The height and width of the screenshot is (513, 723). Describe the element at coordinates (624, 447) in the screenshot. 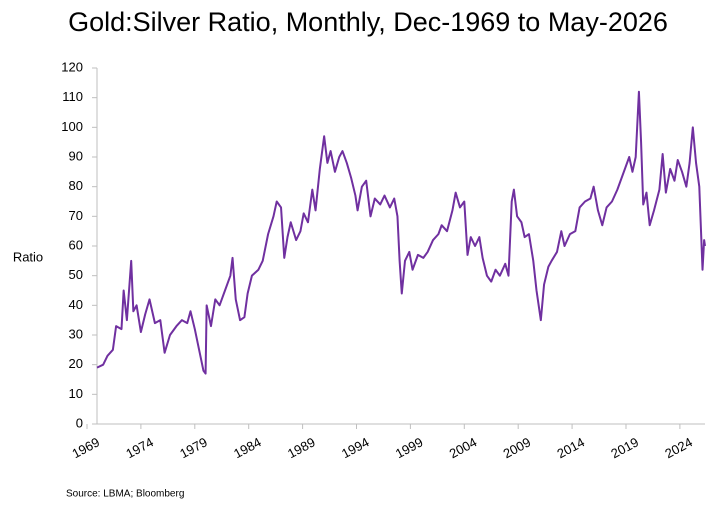

I see `x-tick-label: 2019` at that location.